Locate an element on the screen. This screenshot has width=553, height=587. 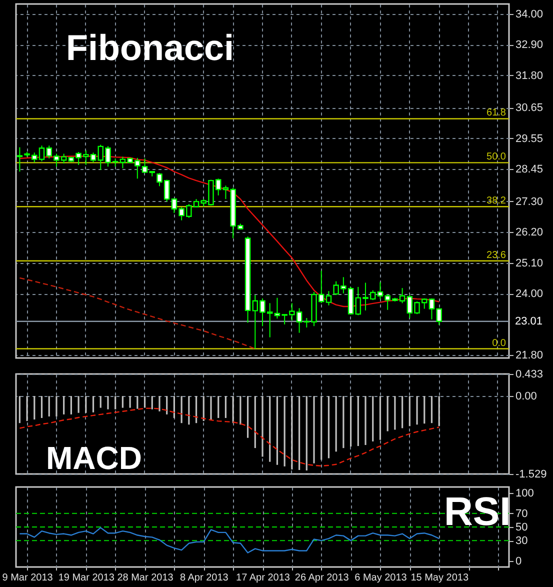
y-tick-label: 34.00 is located at coordinates (530, 14).